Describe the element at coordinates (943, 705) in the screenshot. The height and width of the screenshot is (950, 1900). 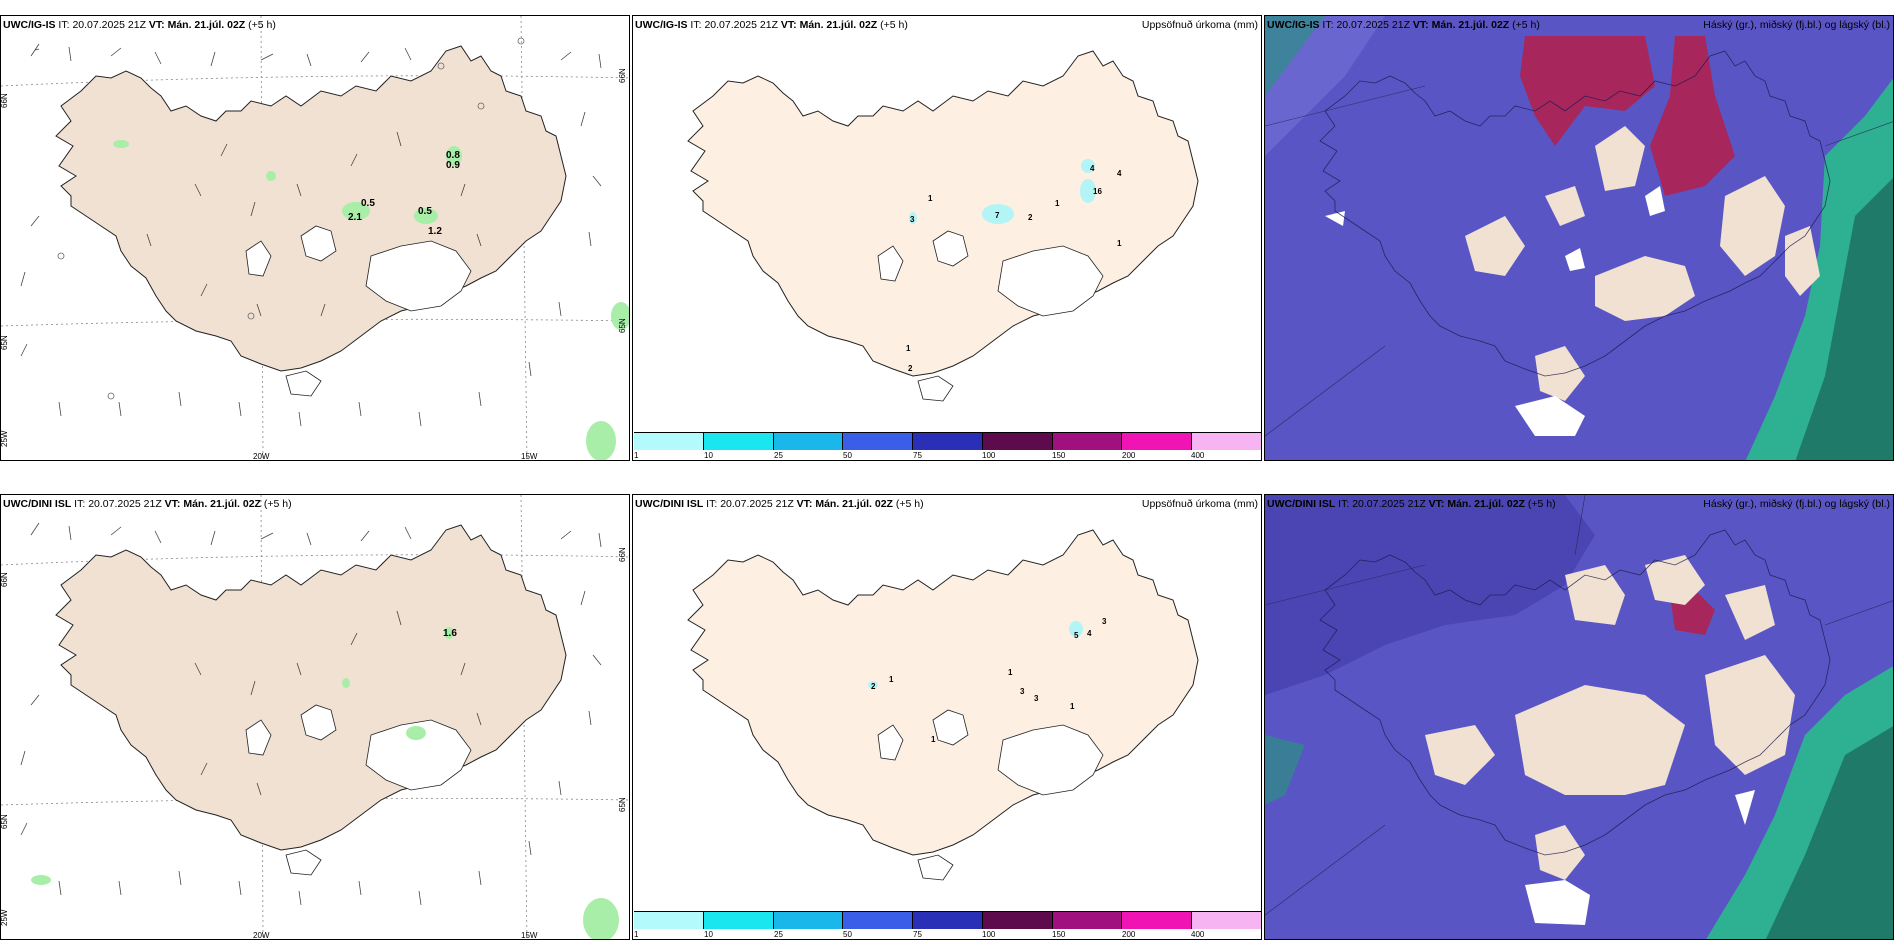
I see `precip-map-svg: 2 1 1 3 3 1 5 4 3 1` at that location.